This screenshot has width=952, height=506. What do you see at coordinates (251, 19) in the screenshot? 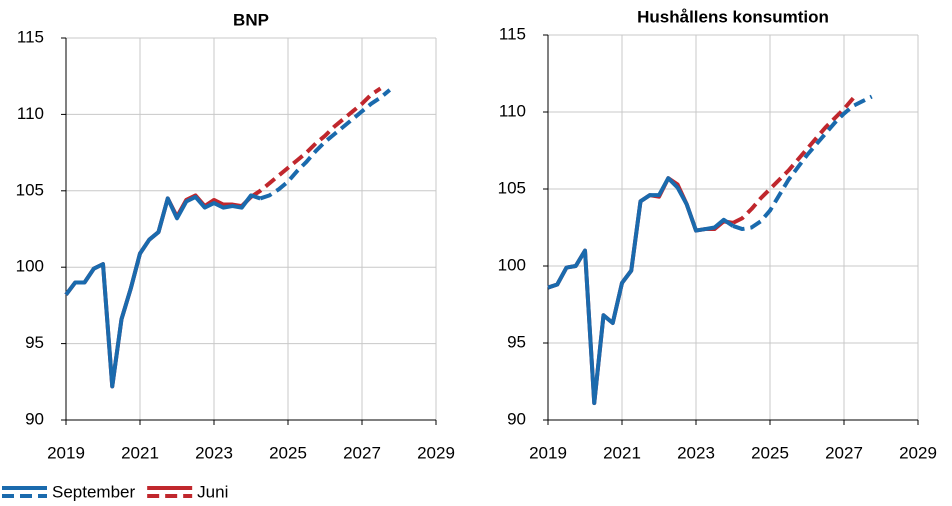
I see `chart-title: BNP` at bounding box center [251, 19].